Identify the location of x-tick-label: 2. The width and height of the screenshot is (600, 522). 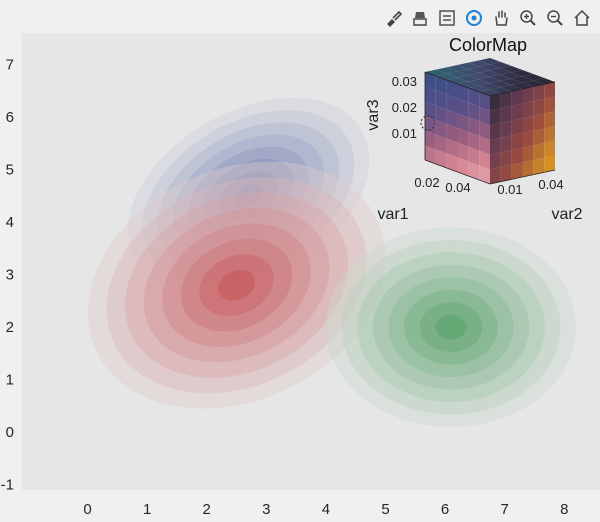
(207, 509).